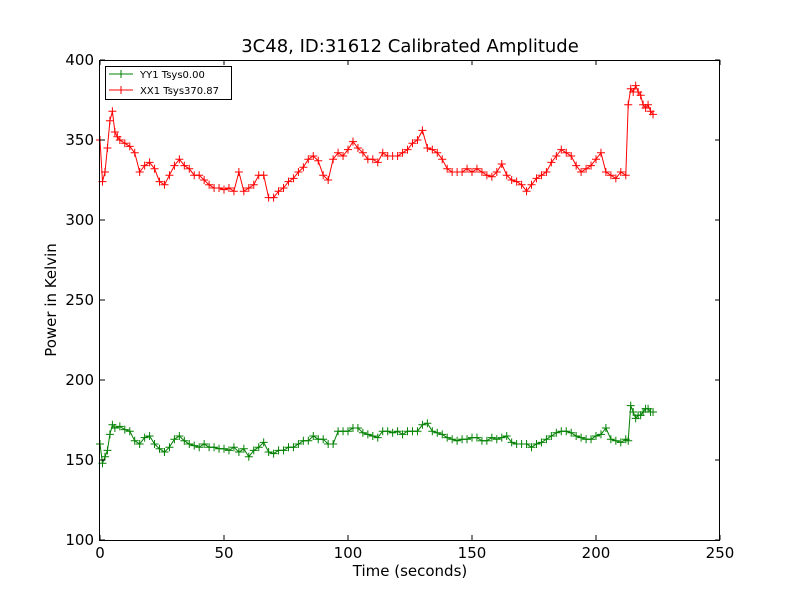 The height and width of the screenshot is (600, 800). What do you see at coordinates (100, 553) in the screenshot?
I see `x-tick-label: 0` at bounding box center [100, 553].